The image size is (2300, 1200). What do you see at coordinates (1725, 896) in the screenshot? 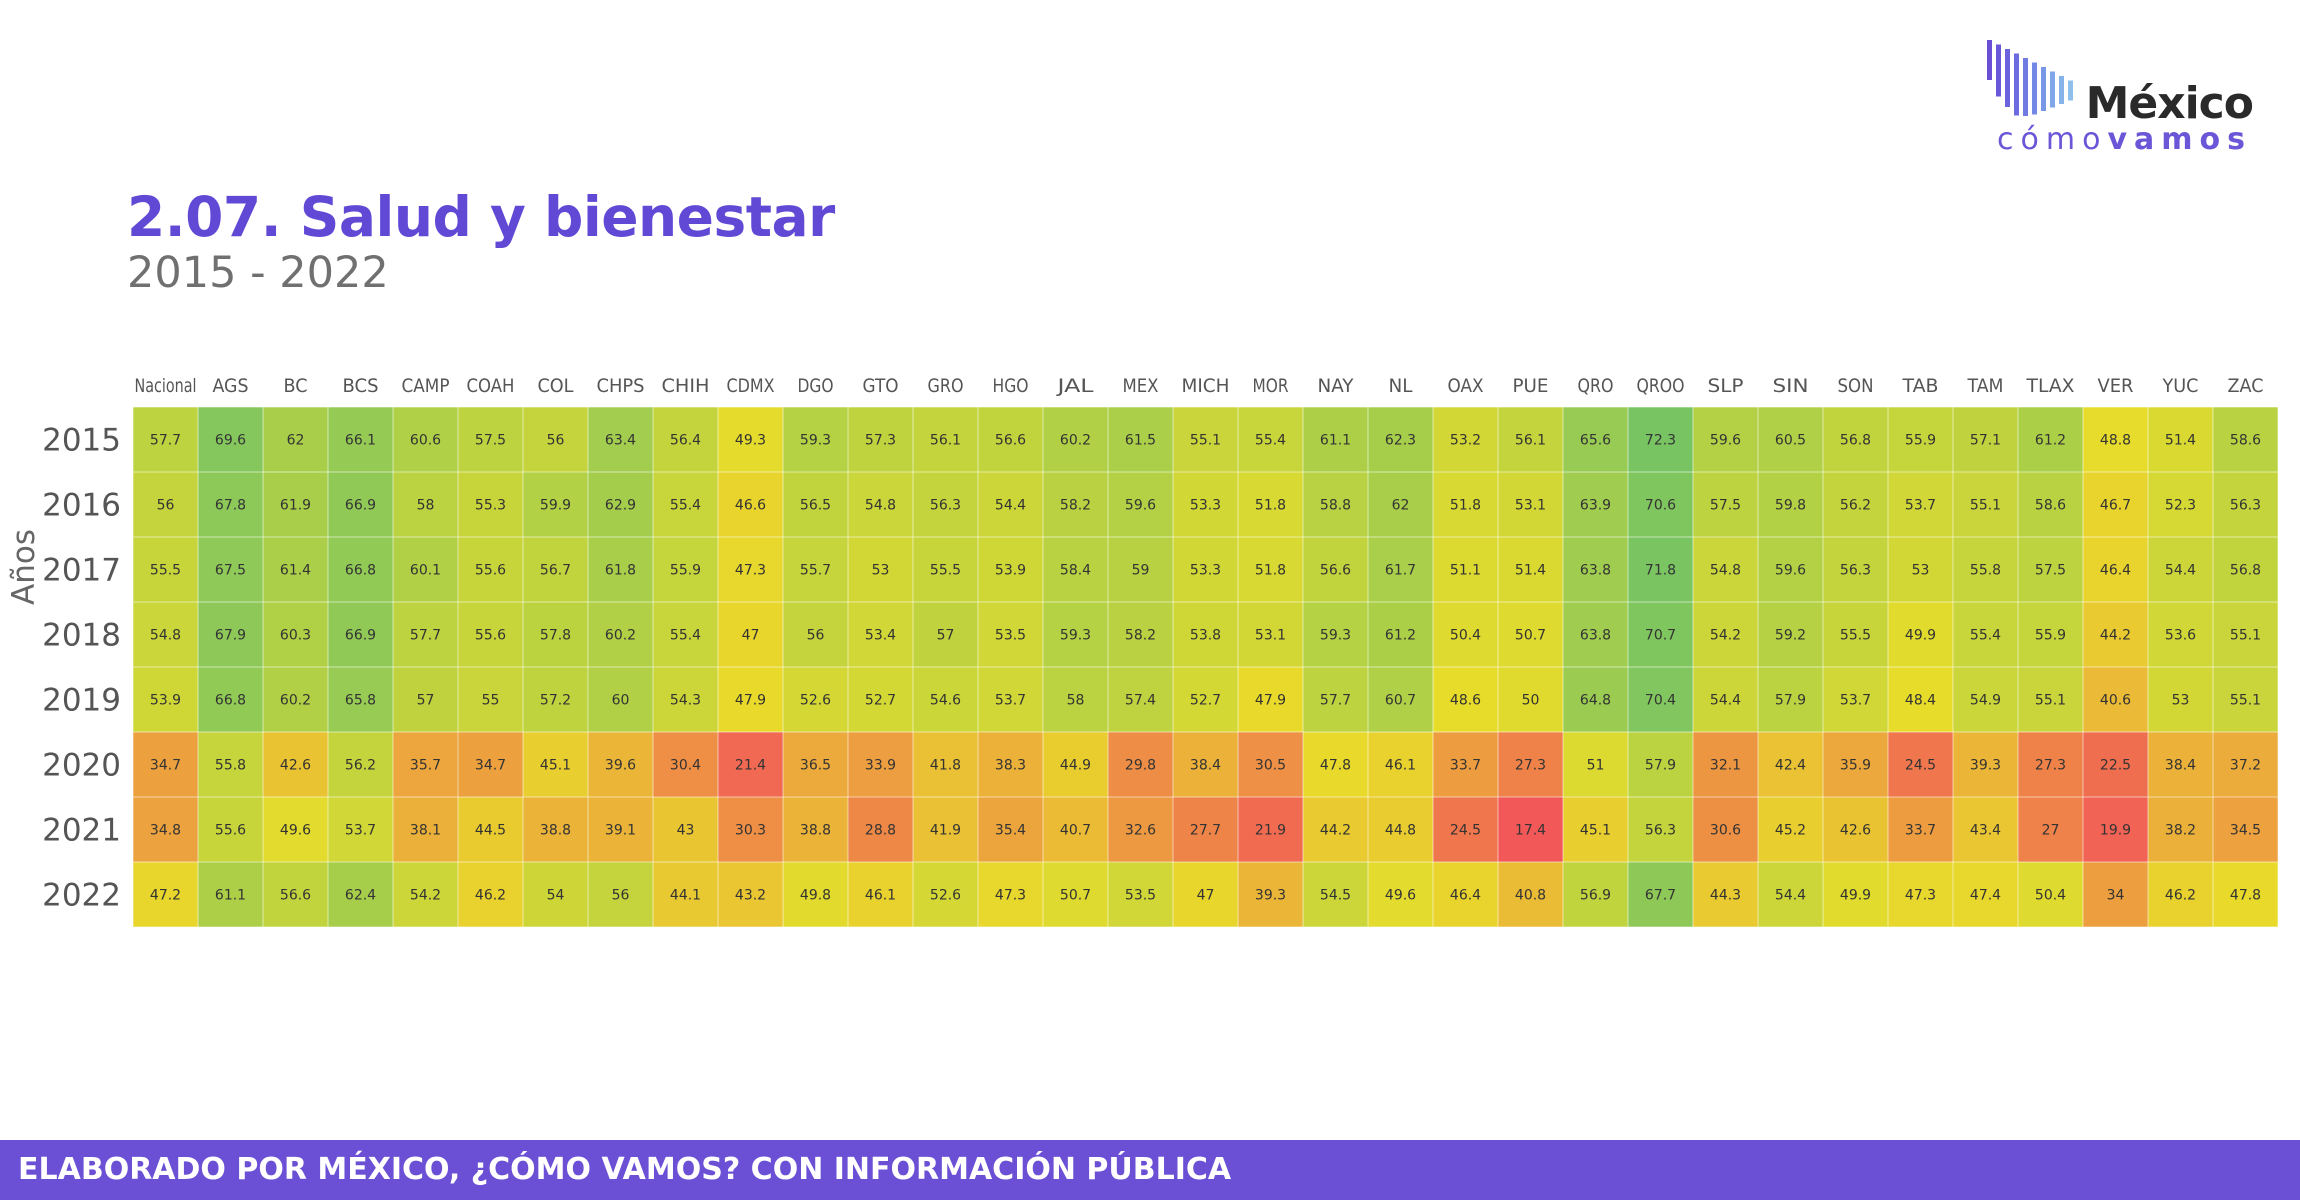
I see `heatmap-value-label: 44.3` at bounding box center [1725, 896].